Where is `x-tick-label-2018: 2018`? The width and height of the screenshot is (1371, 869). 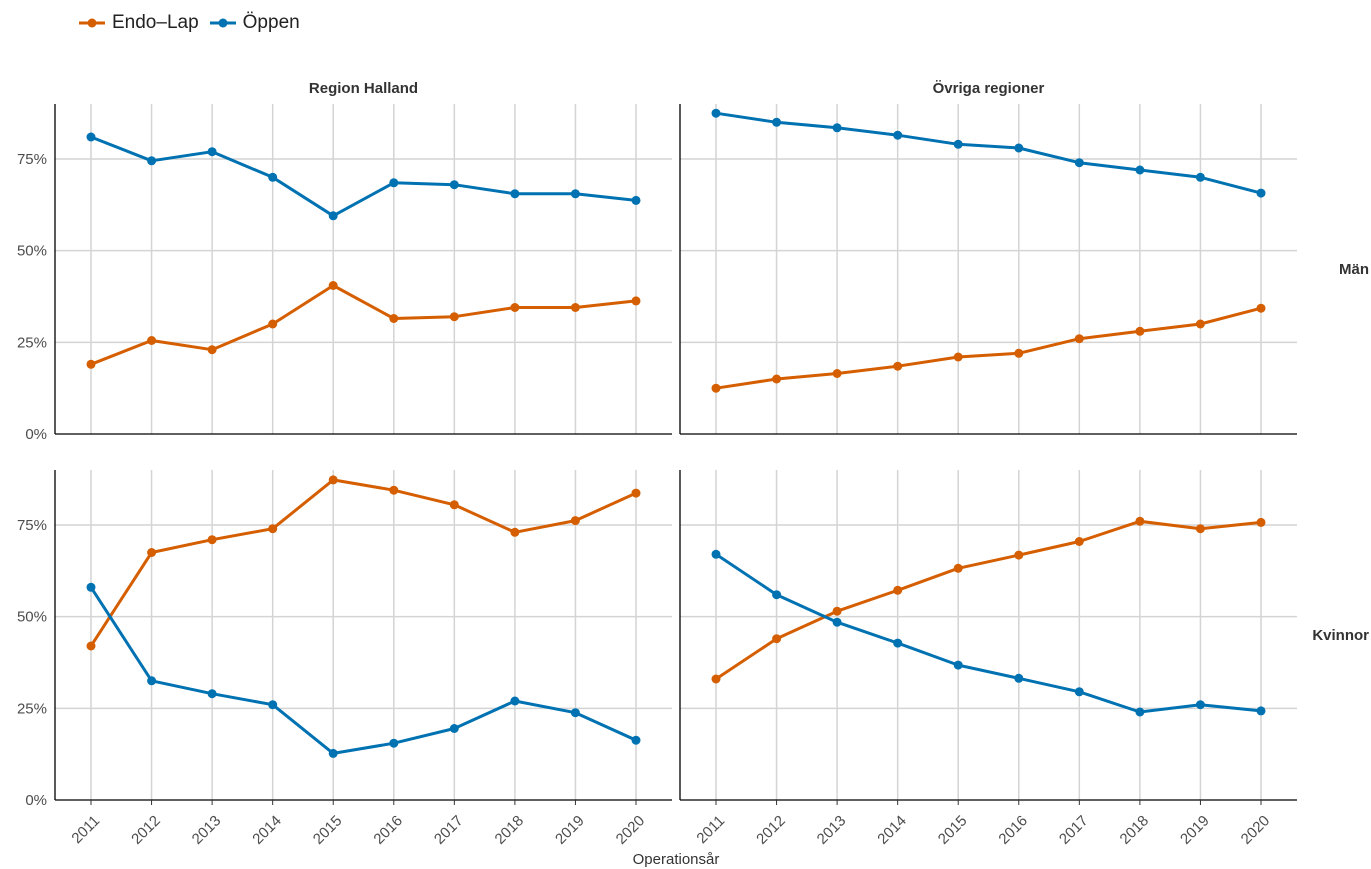
x-tick-label-2018: 2018 is located at coordinates (510, 830).